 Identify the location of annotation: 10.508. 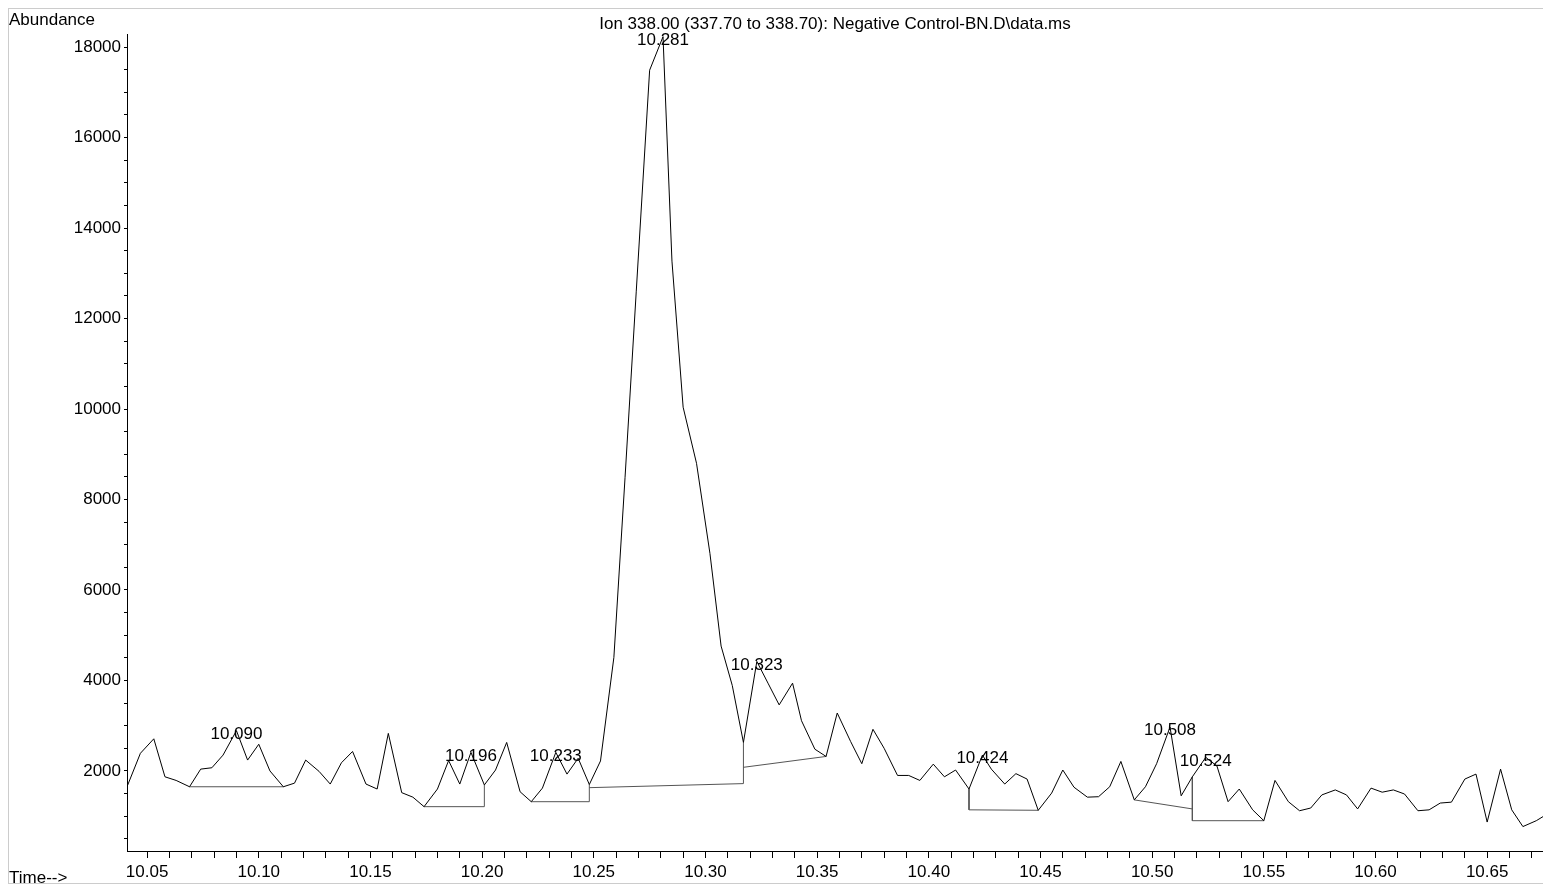
(1170, 730).